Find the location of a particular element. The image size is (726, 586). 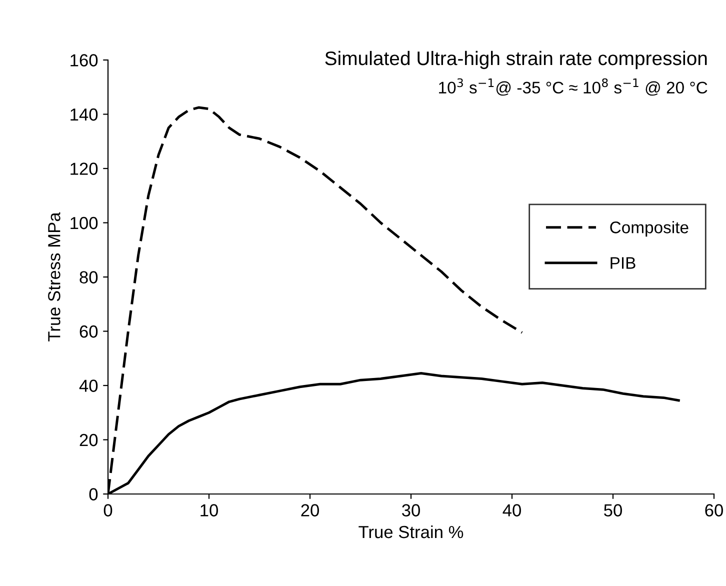

y-tick-label: 20 is located at coordinates (89, 440).